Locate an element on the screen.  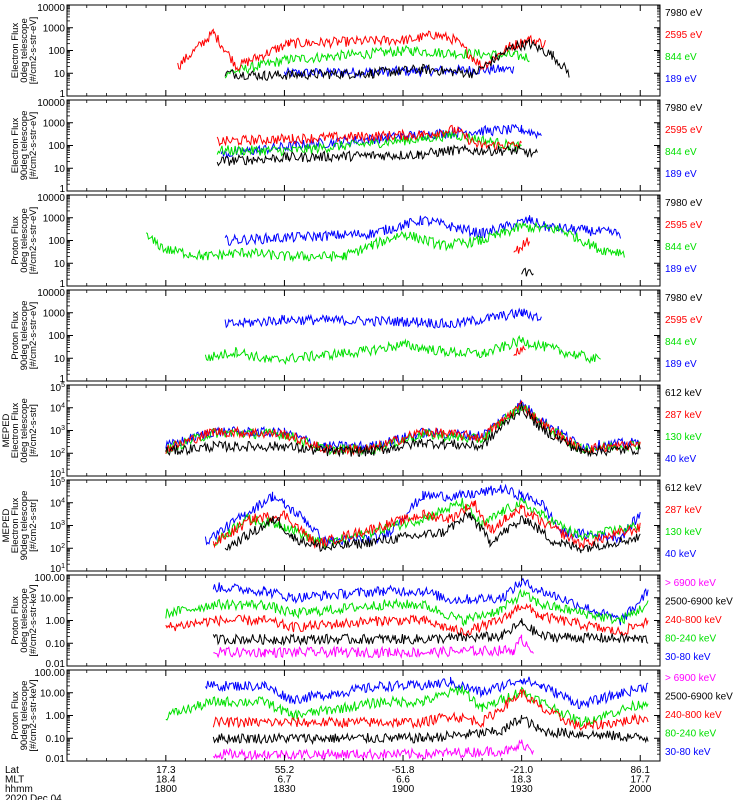
x-info-value: 6.6 is located at coordinates (403, 780).